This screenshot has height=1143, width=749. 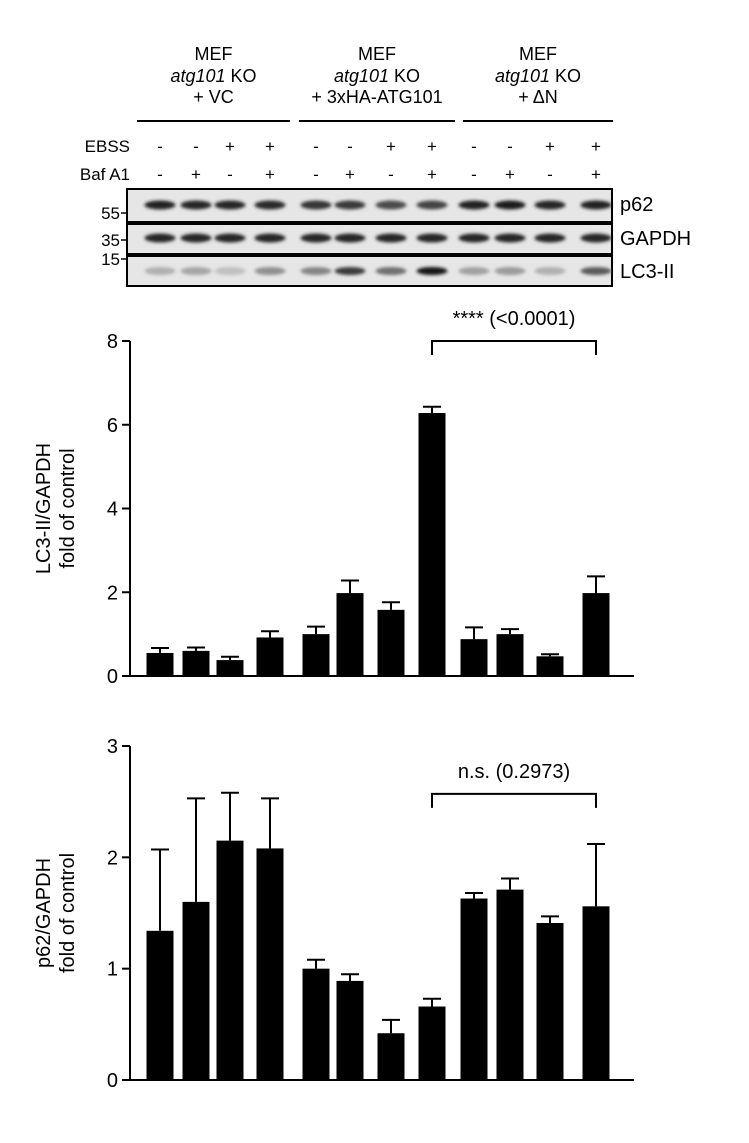 I want to click on y-axis-label-line1: p62/GAPDH, so click(x=44, y=913).